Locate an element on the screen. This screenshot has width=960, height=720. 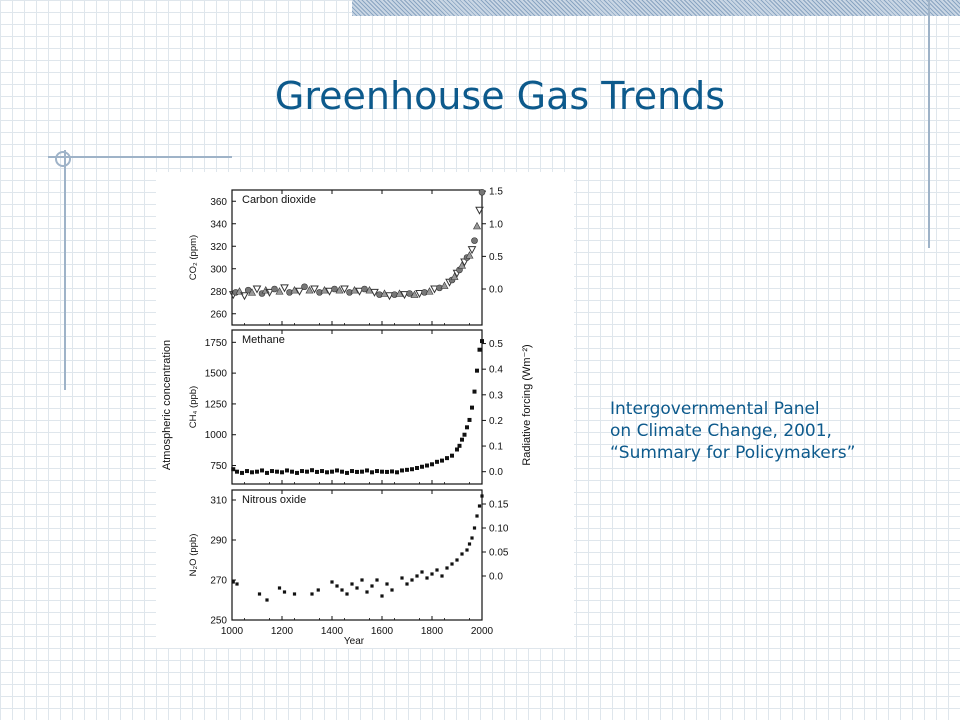
y-tick-label: 250 is located at coordinates (218, 621).